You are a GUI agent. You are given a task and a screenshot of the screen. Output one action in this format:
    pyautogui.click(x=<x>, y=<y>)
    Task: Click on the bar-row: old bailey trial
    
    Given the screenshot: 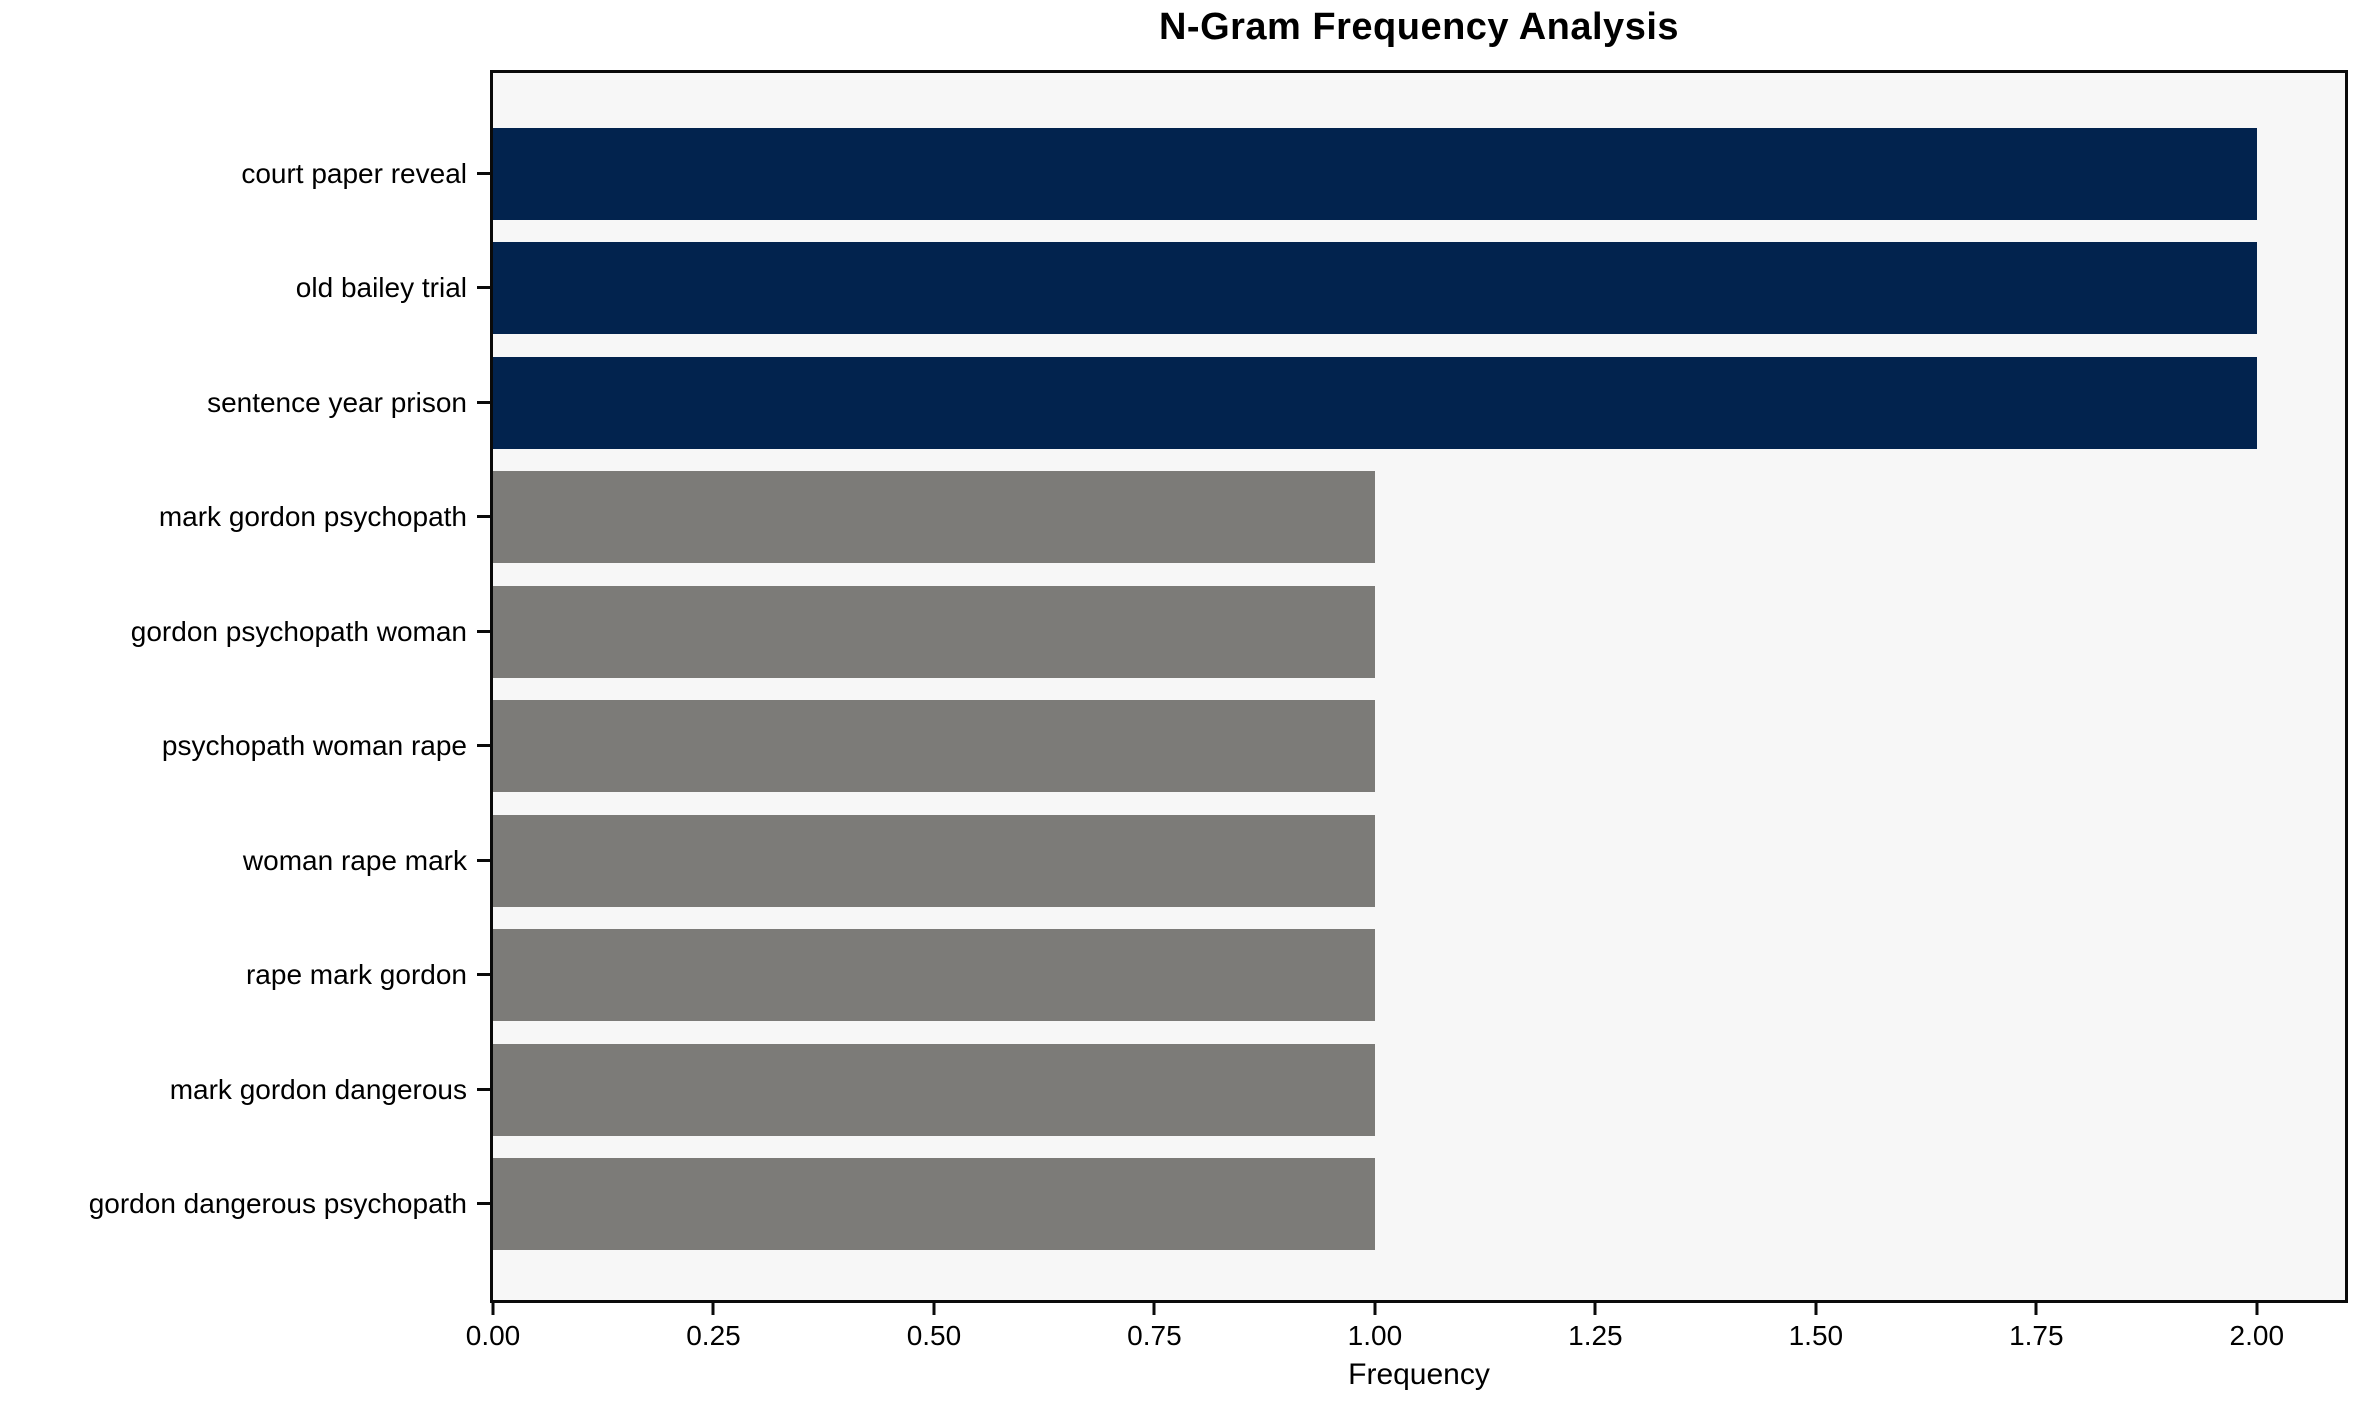 What is the action you would take?
    pyautogui.click(x=1320, y=288)
    